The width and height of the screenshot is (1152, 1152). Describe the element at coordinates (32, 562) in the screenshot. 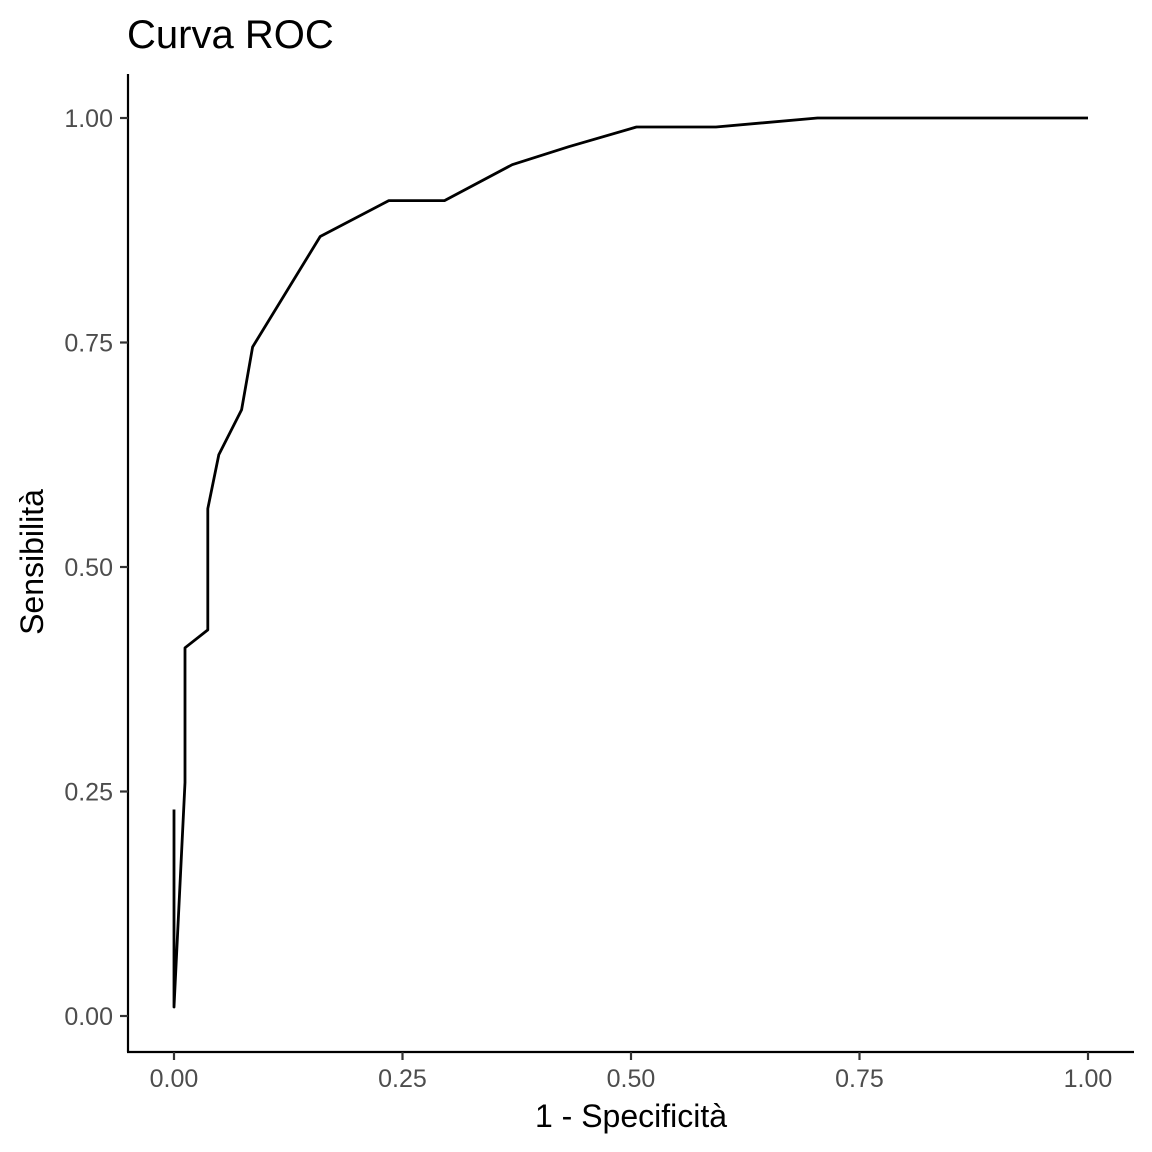

I see `y-axis-title: Sensibilità` at that location.